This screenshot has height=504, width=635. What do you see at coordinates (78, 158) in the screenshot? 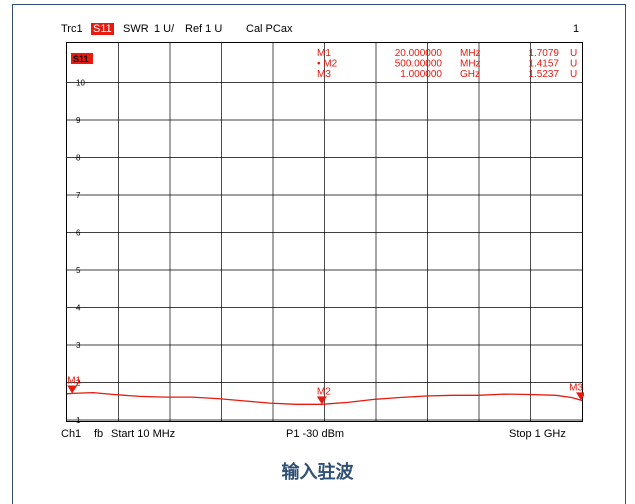
I see `y-tick-label: 8` at bounding box center [78, 158].